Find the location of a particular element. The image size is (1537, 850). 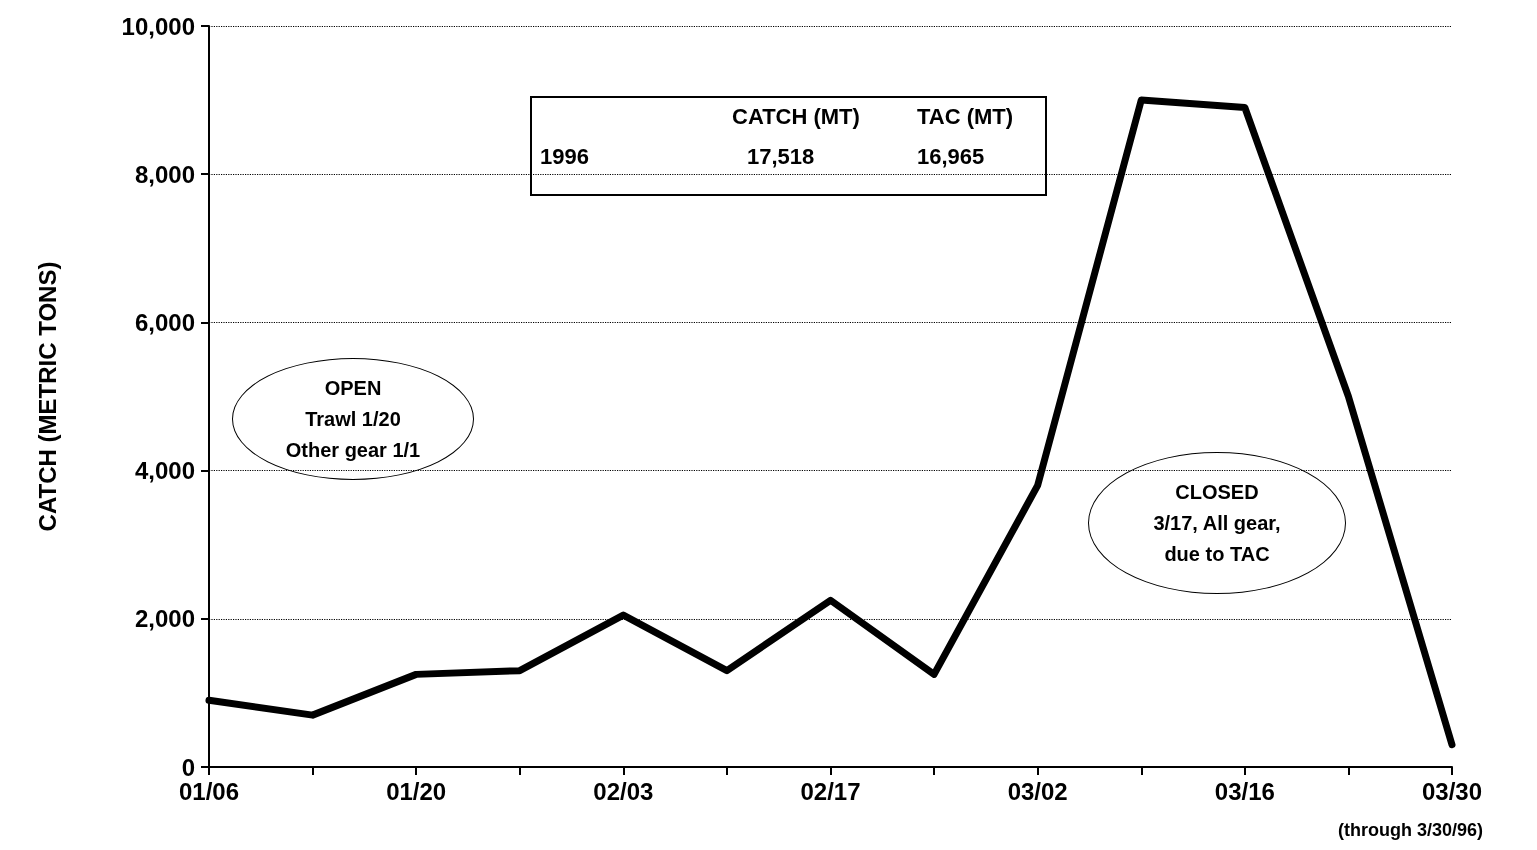

y-tick-label: 10,000 is located at coordinates (158, 26).